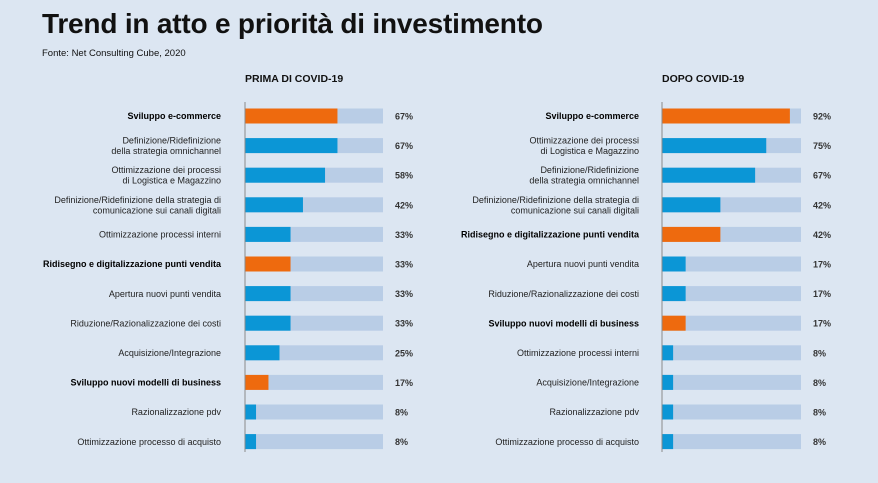 The width and height of the screenshot is (878, 483). What do you see at coordinates (822, 146) in the screenshot?
I see `data-label: 75%` at bounding box center [822, 146].